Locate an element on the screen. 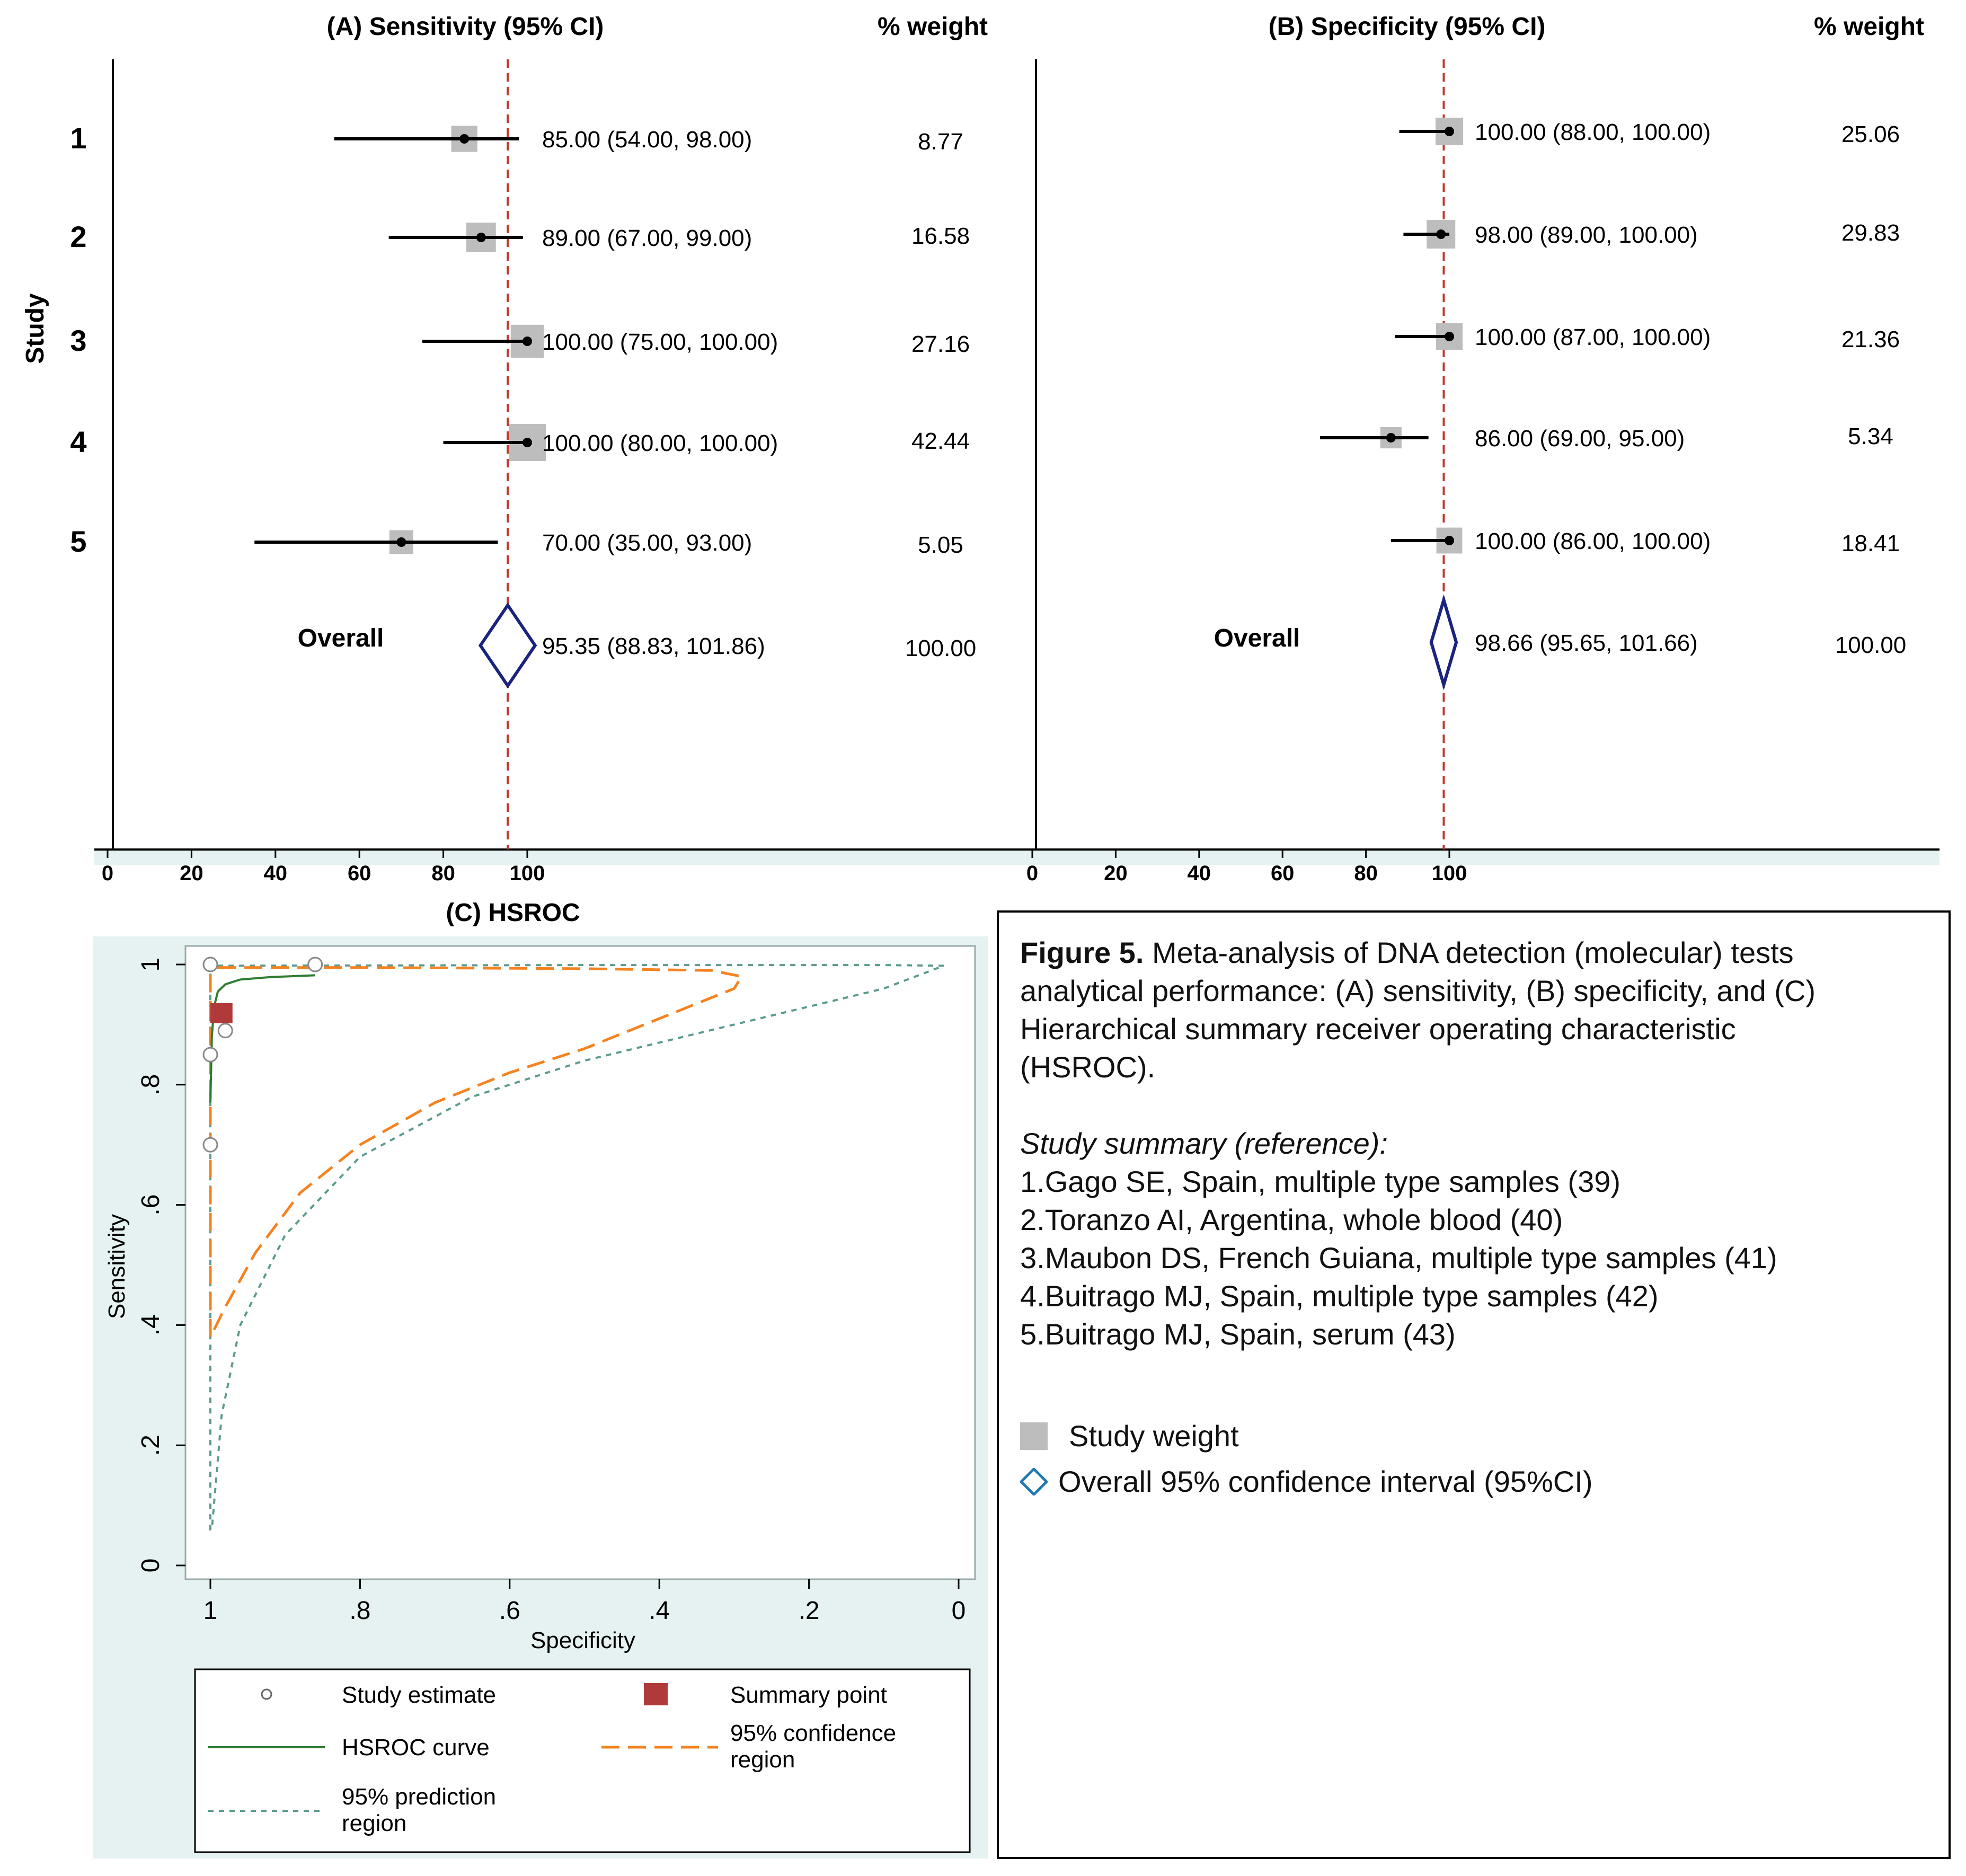  hsroc-y-tick-label: .6 is located at coordinates (151, 1205).